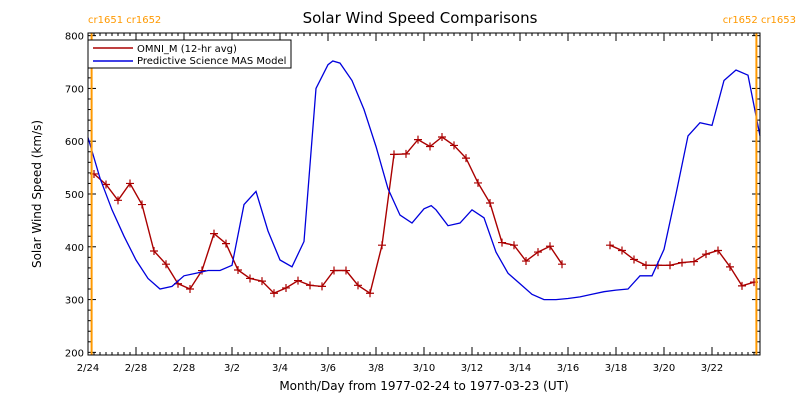  What do you see at coordinates (420, 18) in the screenshot?
I see `chart-title: Solar Wind Speed Comparisons` at bounding box center [420, 18].